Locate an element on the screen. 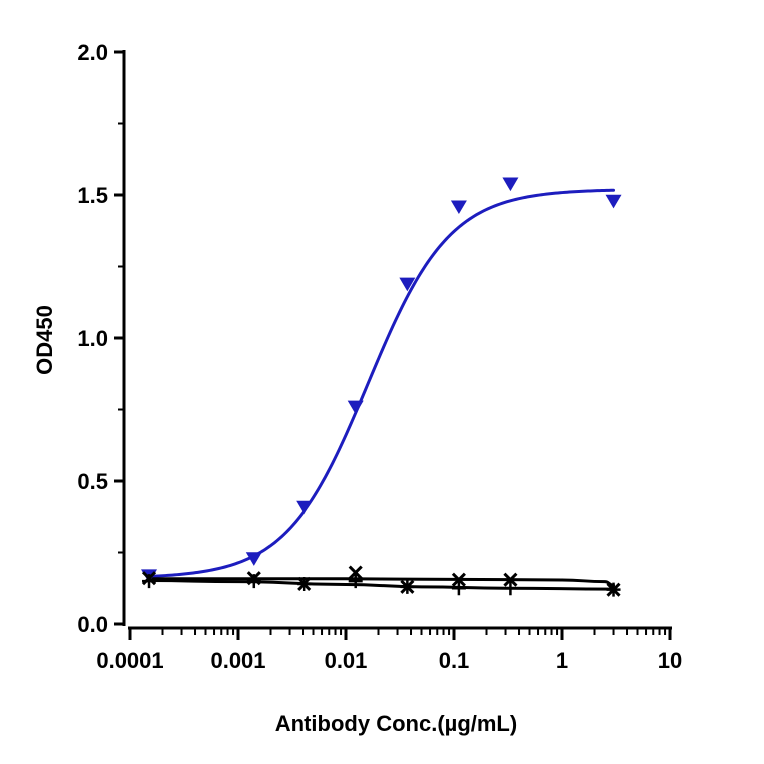 This screenshot has width=764, height=764. y-axis-title: OD450 is located at coordinates (44, 340).